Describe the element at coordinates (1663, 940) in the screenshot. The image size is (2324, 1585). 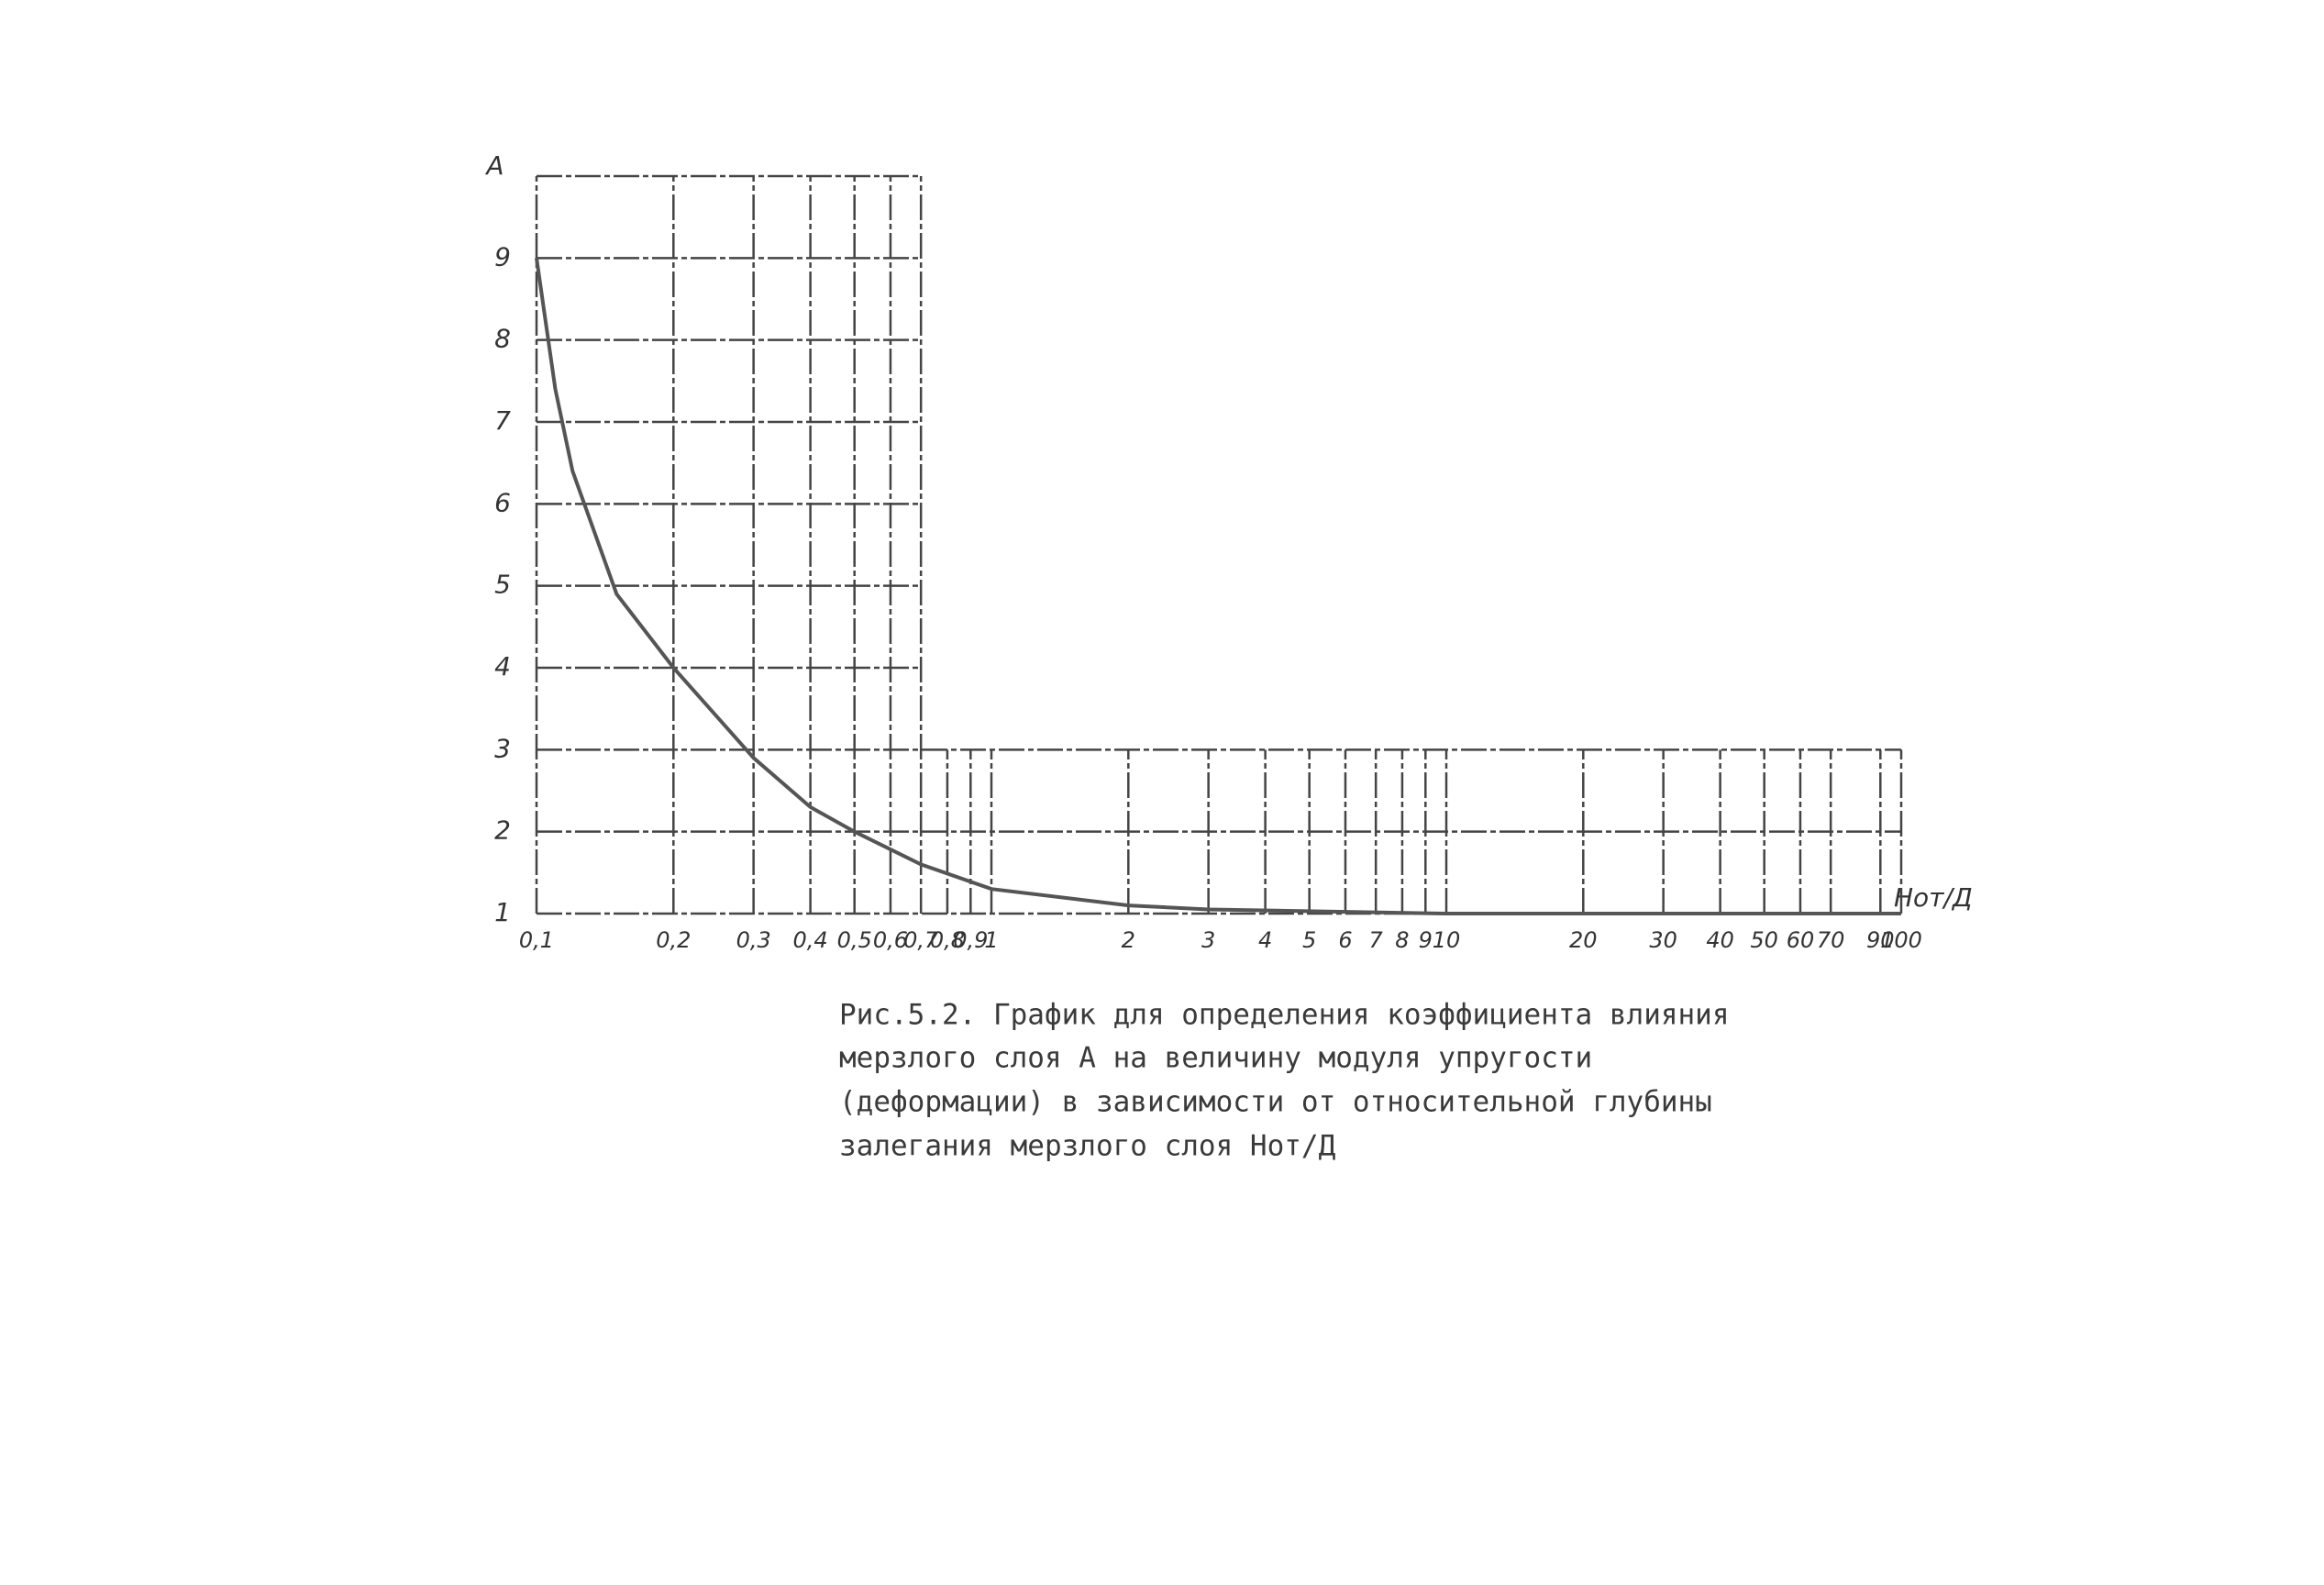
I see `x-tick-label: 30` at that location.